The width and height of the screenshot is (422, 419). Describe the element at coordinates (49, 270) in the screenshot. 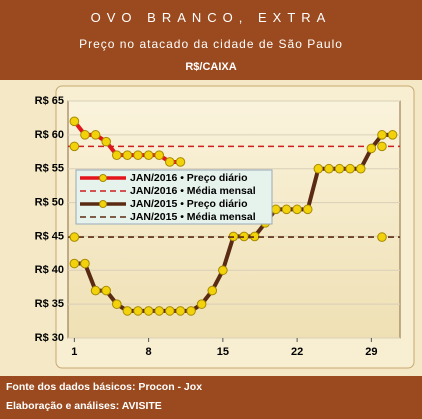

I see `y-tick-label: R$ 40` at that location.